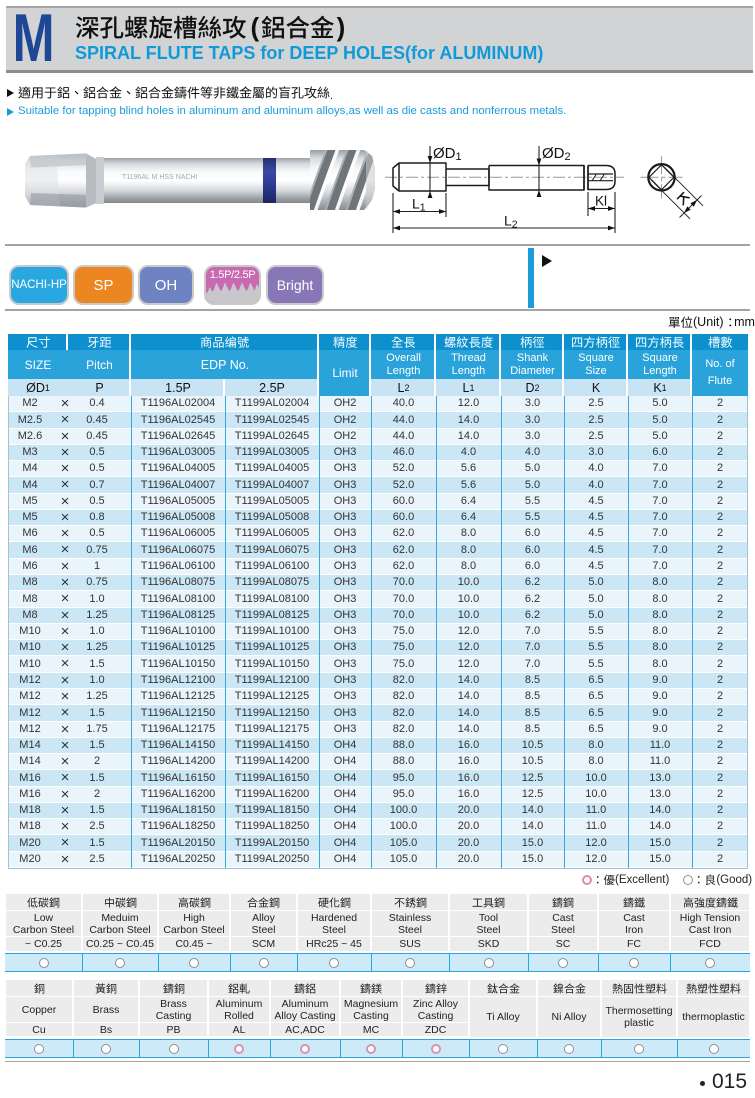 This screenshot has width=755, height=1098. What do you see at coordinates (419, 205) in the screenshot?
I see `svg-text: L1` at bounding box center [419, 205].